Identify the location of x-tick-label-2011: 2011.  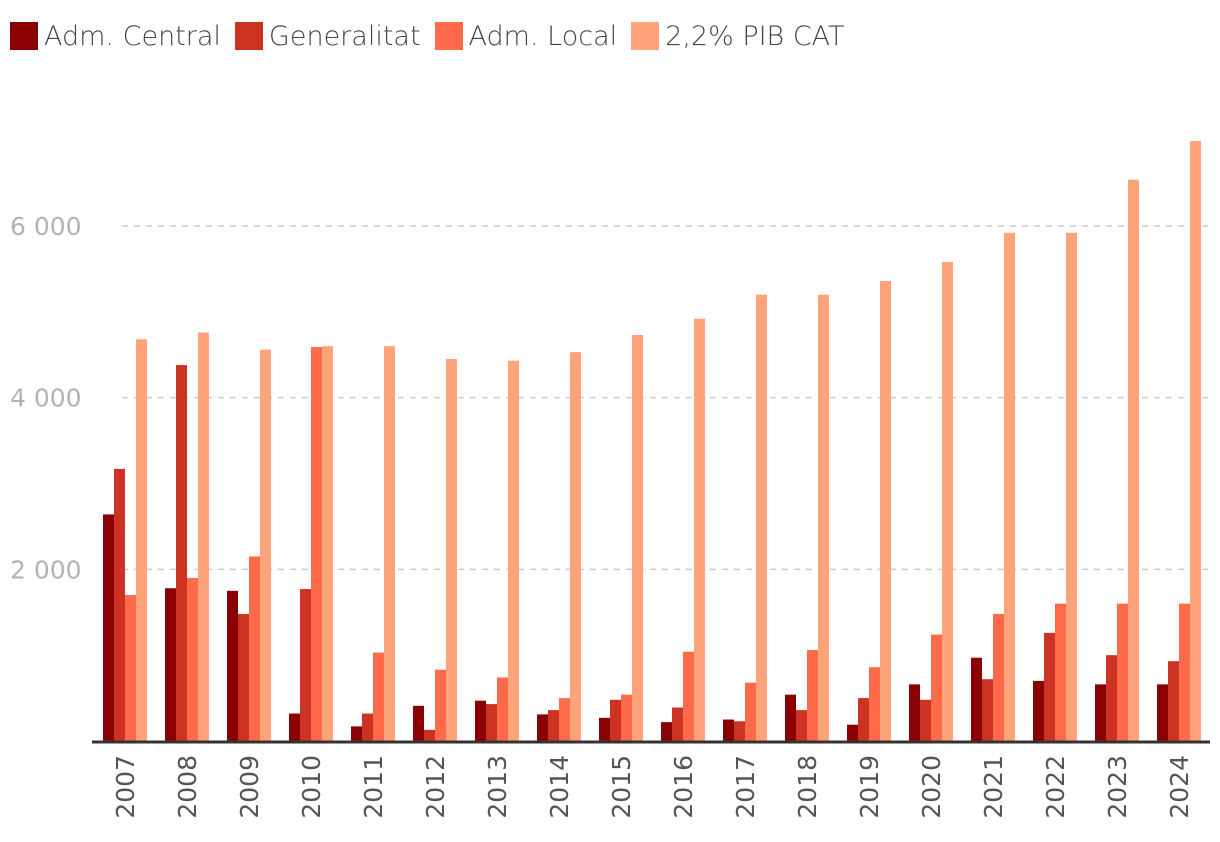
(373, 787).